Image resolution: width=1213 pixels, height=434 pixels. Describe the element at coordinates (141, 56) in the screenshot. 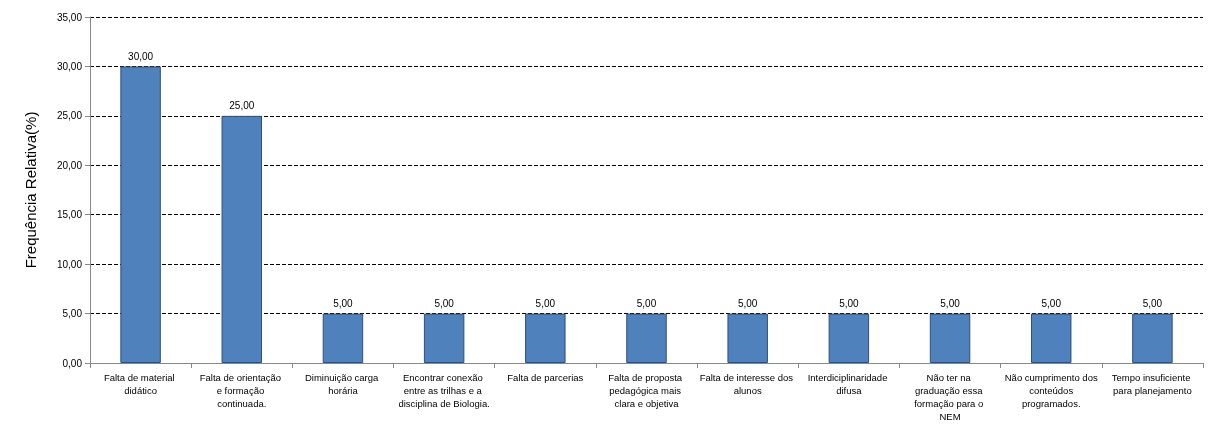

I see `data-label: 30,00` at that location.